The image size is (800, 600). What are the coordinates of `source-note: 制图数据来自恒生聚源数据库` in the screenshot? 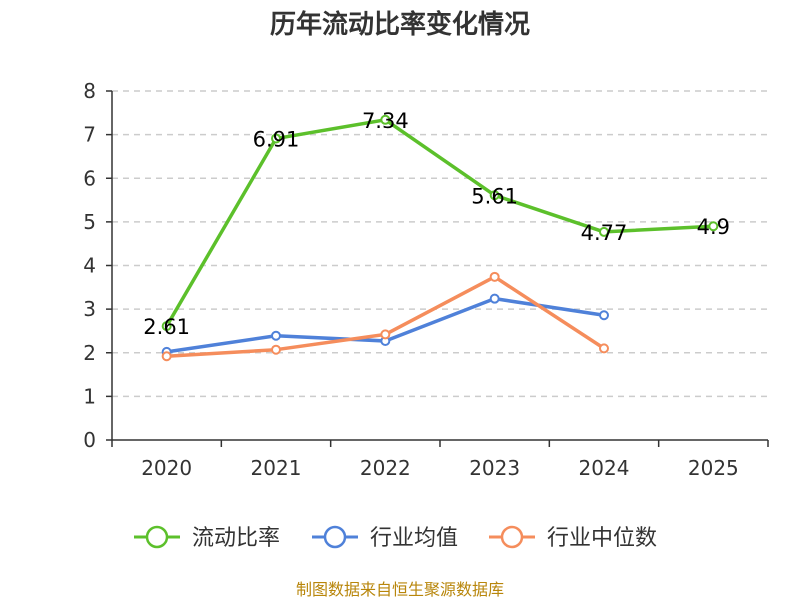 It's located at (400, 589).